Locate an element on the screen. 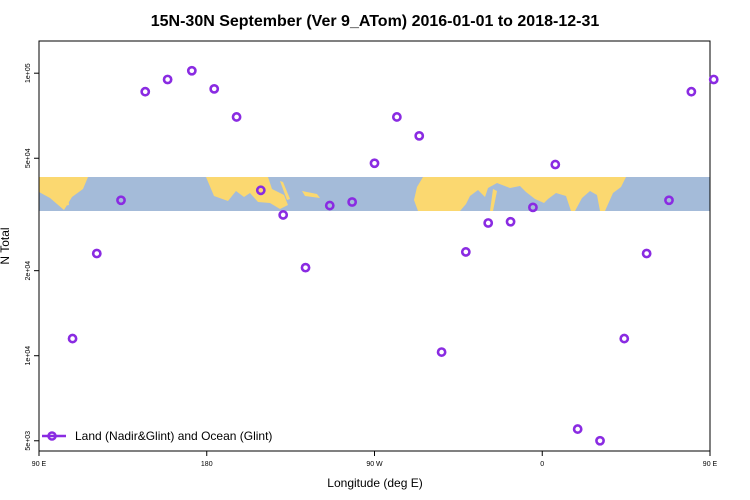 This screenshot has height=500, width=750. land-africa-asia is located at coordinates (520, 194).